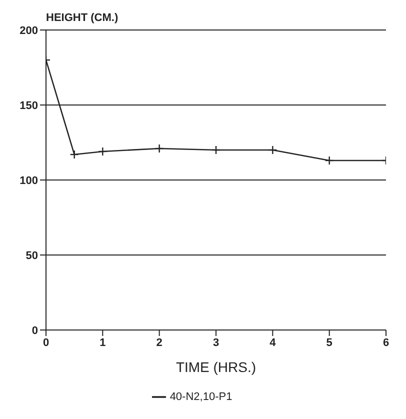  Describe the element at coordinates (82, 18) in the screenshot. I see `y-axis-title: HEIGHT (CM.)` at that location.